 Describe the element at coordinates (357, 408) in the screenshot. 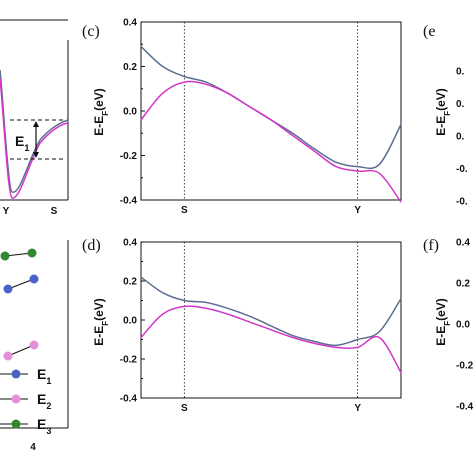

I see `panel-d-xtick-y: Y` at that location.